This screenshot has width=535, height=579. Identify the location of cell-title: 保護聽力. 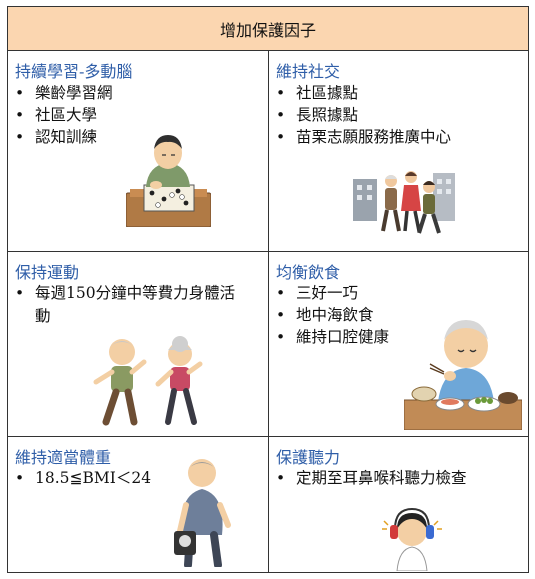
(308, 457).